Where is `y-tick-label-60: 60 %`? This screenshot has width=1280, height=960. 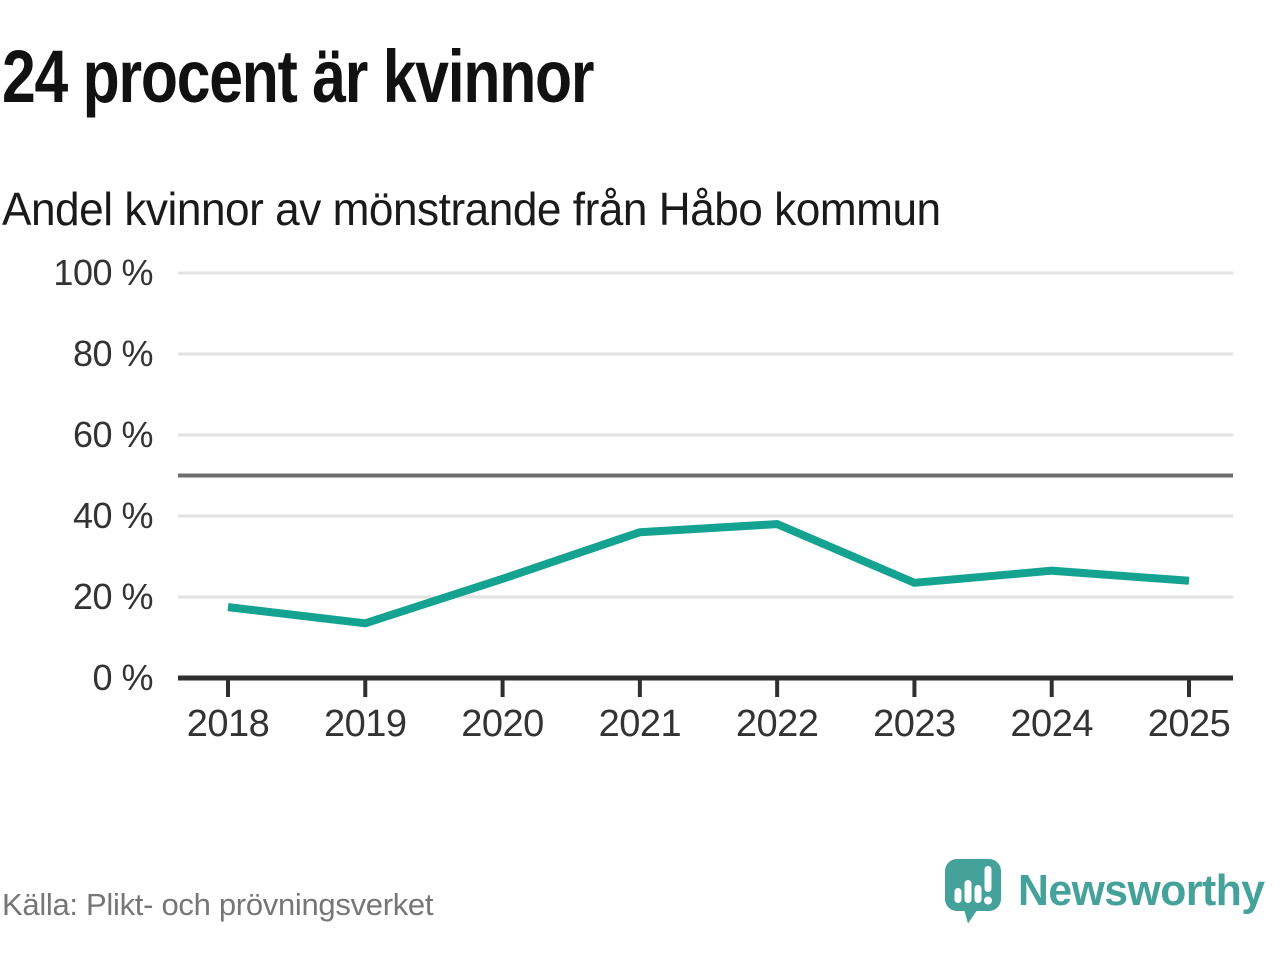
y-tick-label-60: 60 % is located at coordinates (113, 434).